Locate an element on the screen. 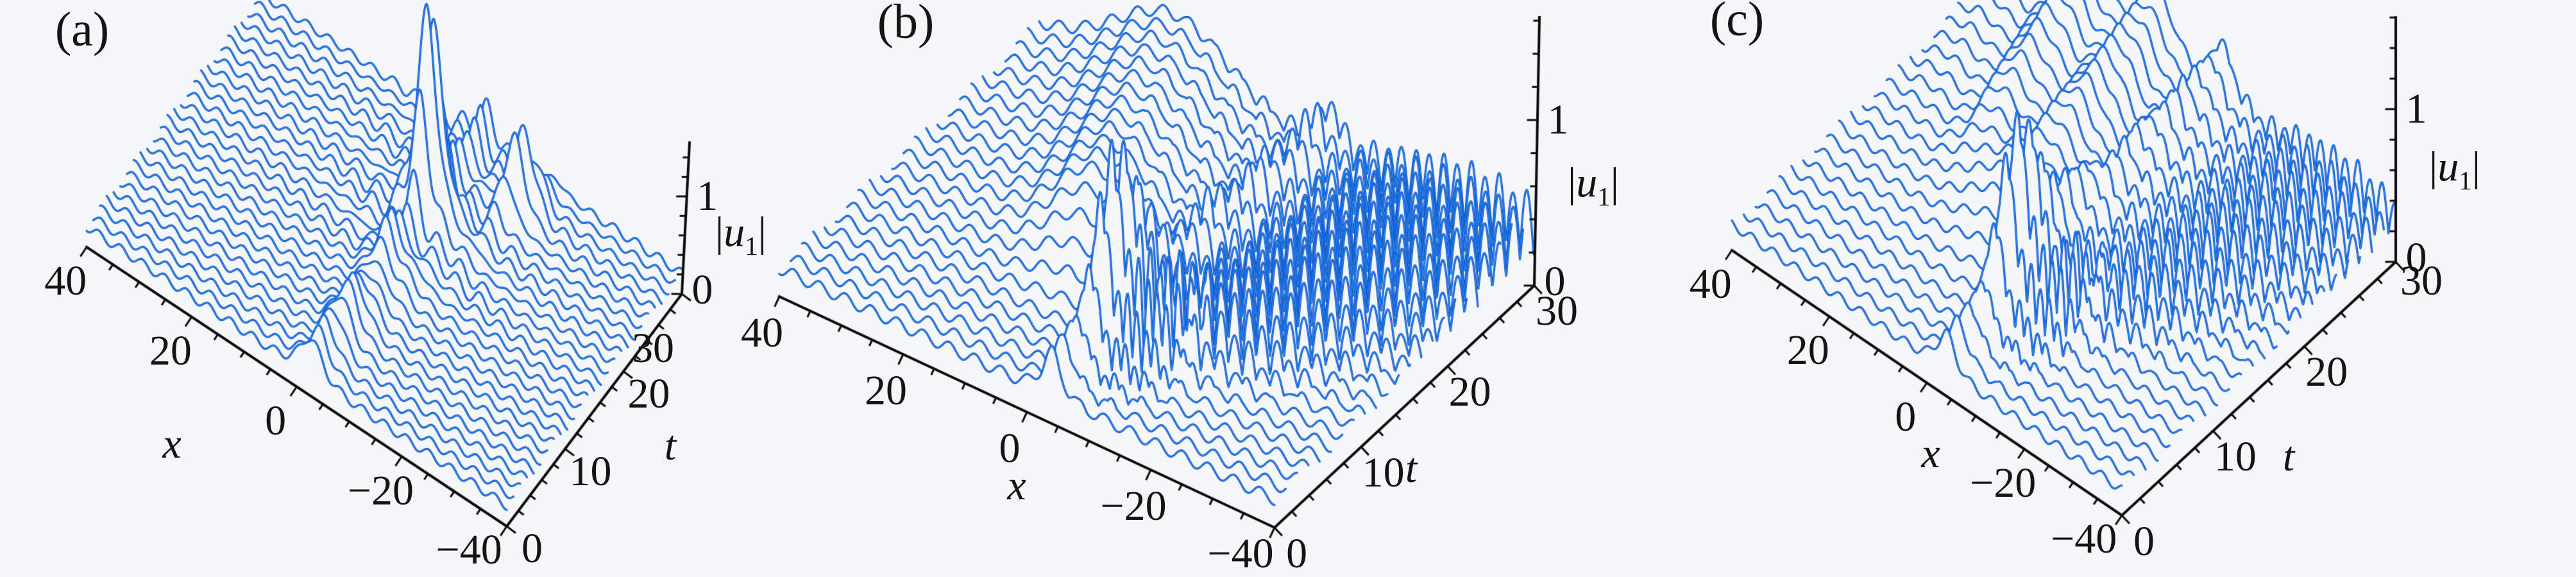 The height and width of the screenshot is (577, 2576). panel-letter: (b) is located at coordinates (906, 24).